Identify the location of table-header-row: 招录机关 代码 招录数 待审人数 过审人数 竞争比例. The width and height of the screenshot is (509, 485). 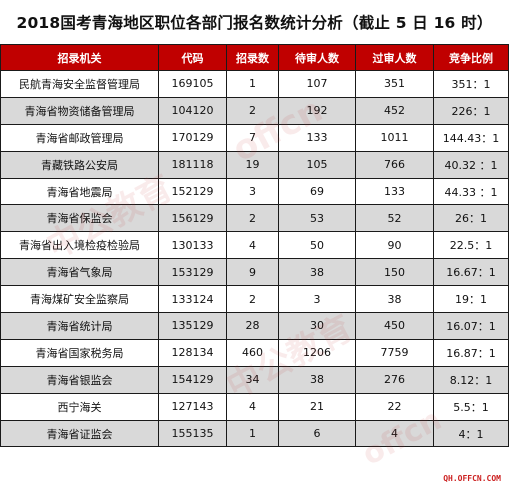
(254, 57).